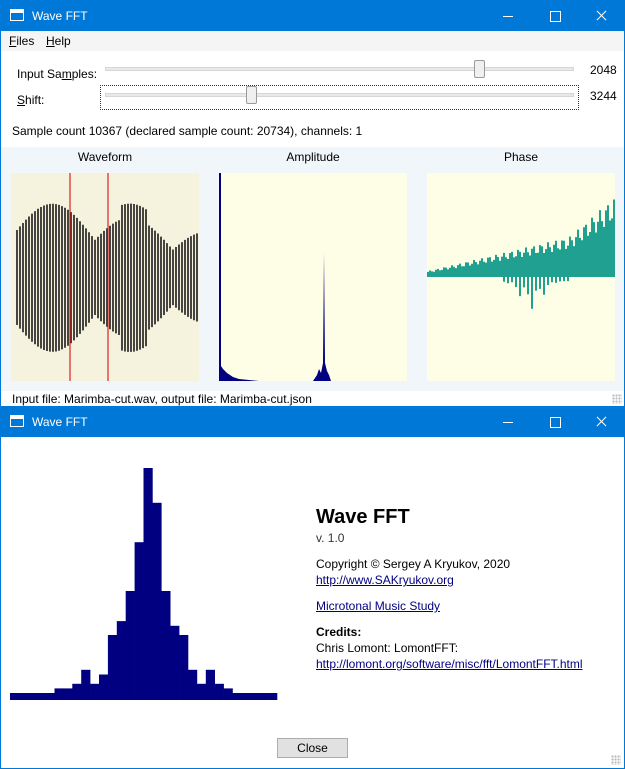 This screenshot has height=769, width=625. What do you see at coordinates (322, 317) in the screenshot?
I see `amplitude-peak` at bounding box center [322, 317].